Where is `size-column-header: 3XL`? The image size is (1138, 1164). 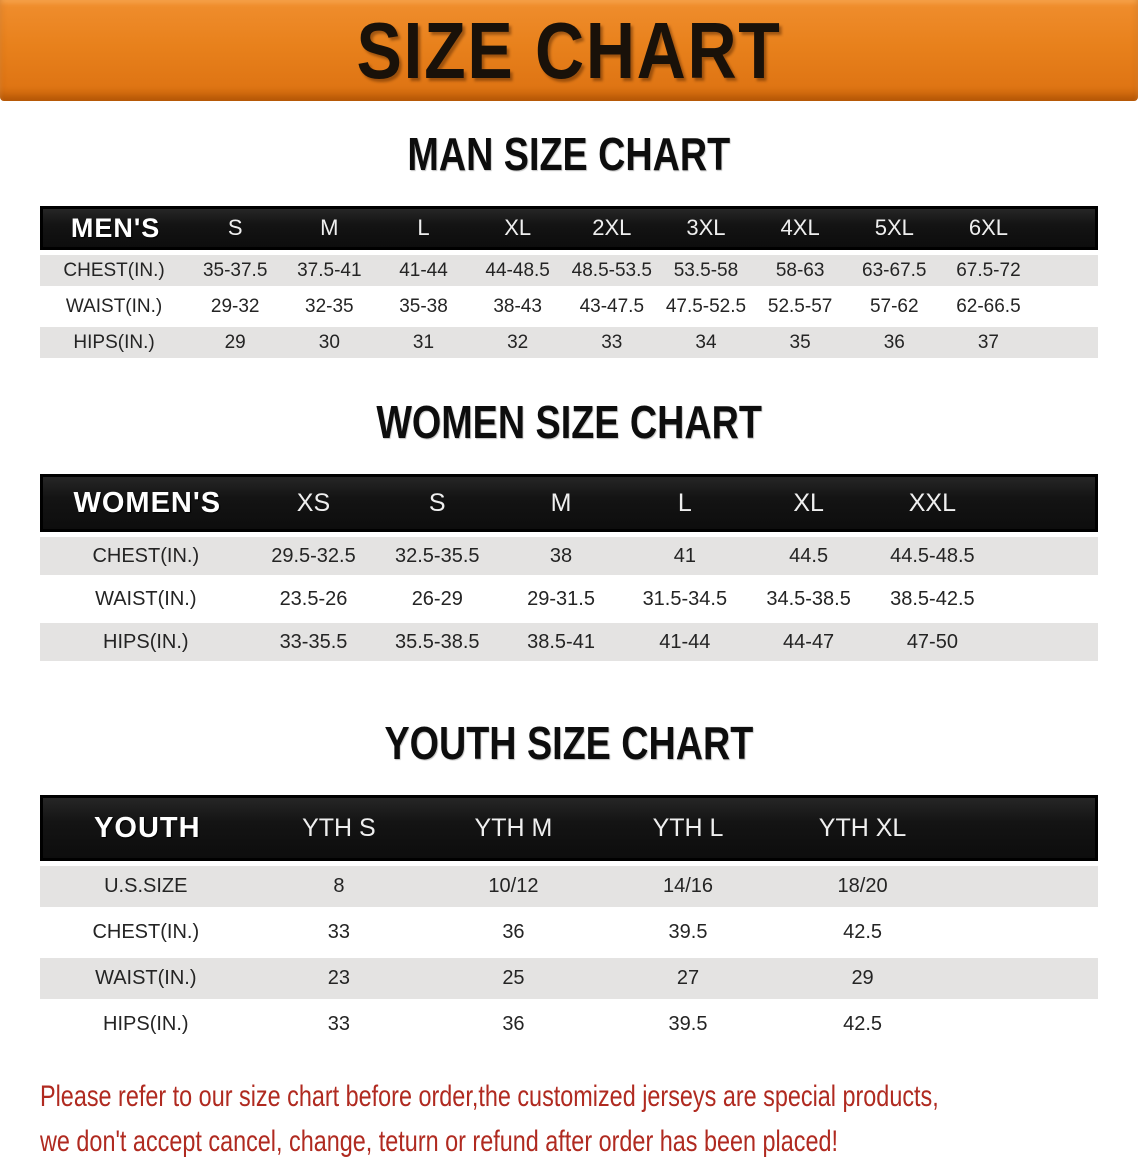 size-column-header: 3XL is located at coordinates (706, 228).